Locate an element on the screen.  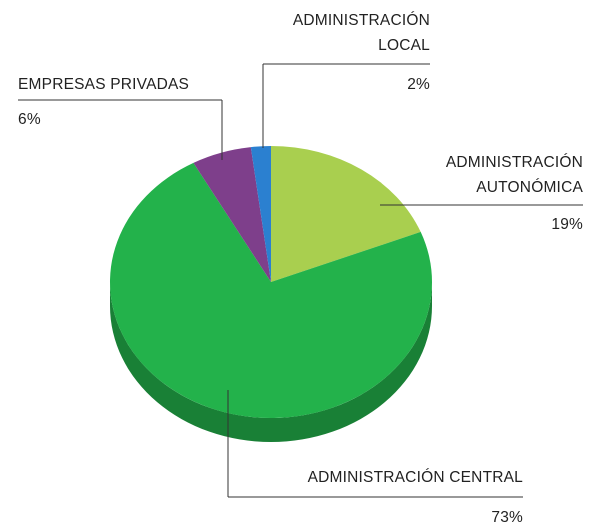
slice-value-label: 2% is located at coordinates (418, 84).